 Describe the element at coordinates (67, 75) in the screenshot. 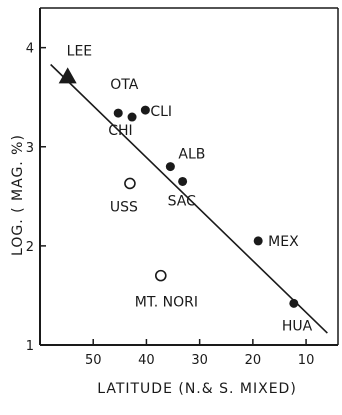

I see `data-point-triangle` at that location.